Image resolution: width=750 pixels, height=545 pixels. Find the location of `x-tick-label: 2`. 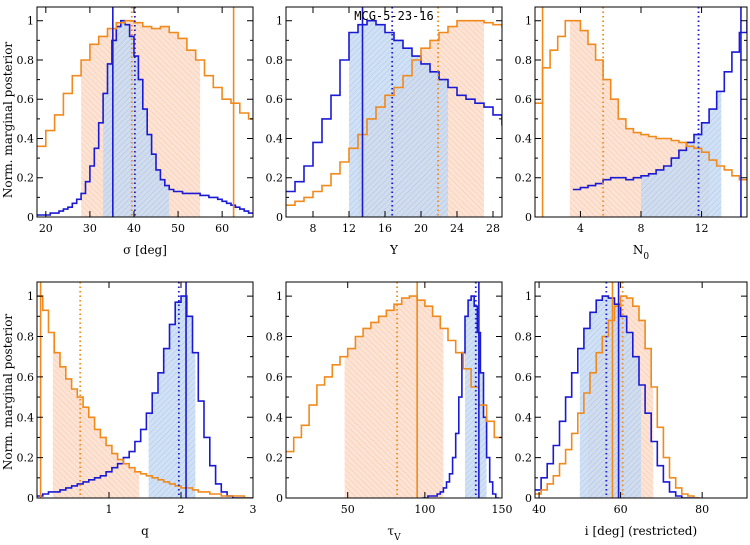

x-tick-label: 2 is located at coordinates (181, 509).